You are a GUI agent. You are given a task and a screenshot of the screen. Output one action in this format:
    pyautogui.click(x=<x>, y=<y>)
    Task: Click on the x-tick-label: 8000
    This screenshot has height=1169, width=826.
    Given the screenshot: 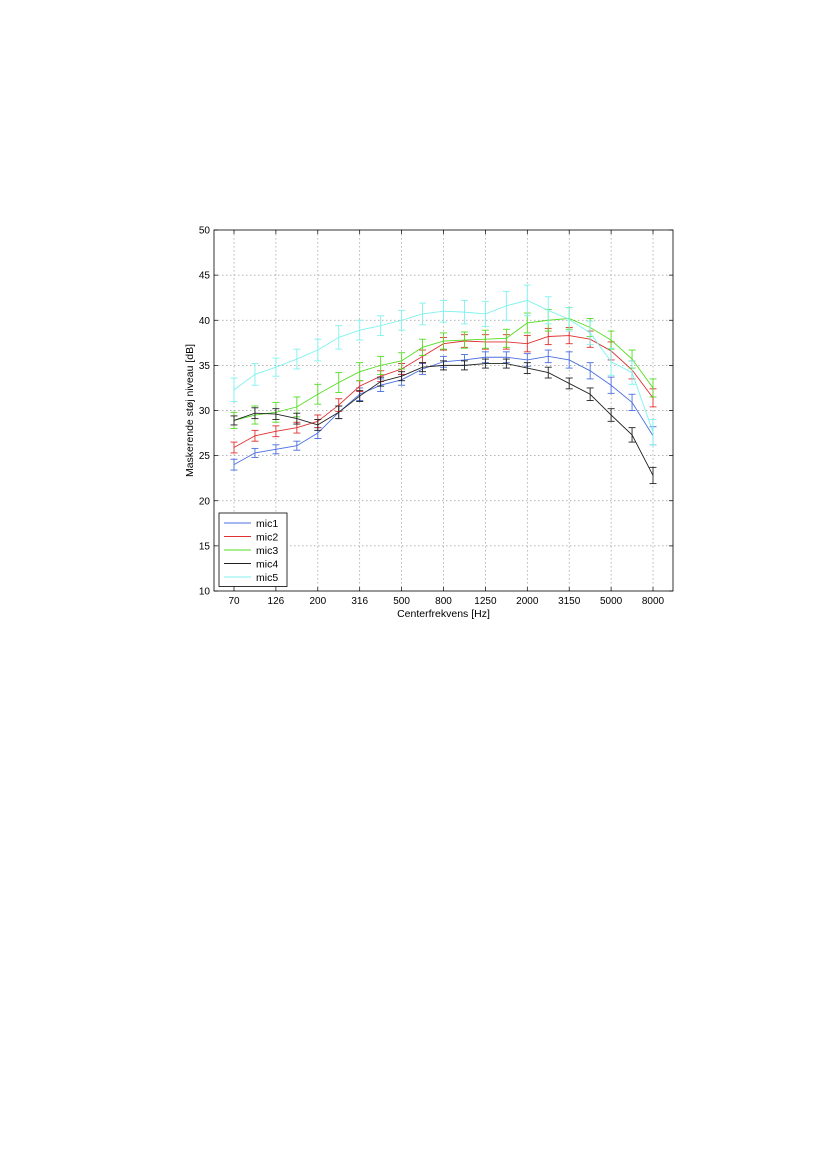 What is the action you would take?
    pyautogui.click(x=653, y=601)
    